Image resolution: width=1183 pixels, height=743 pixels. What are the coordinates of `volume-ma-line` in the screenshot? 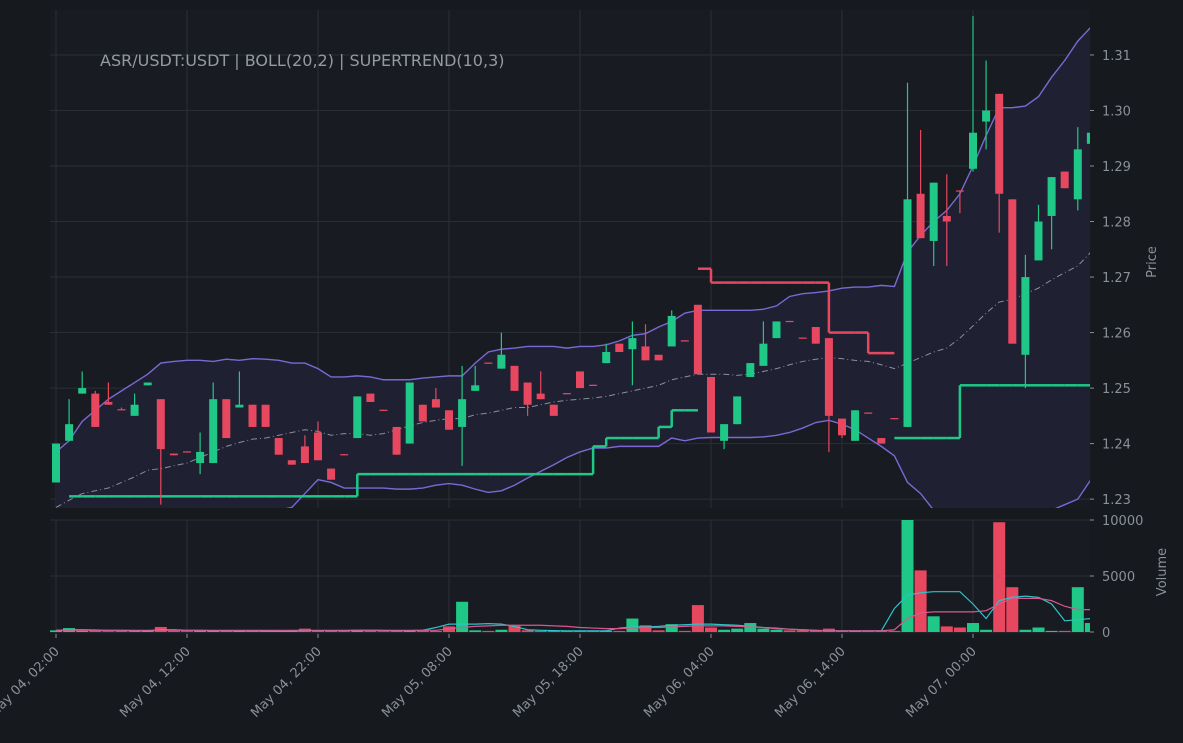 It's located at (573, 614).